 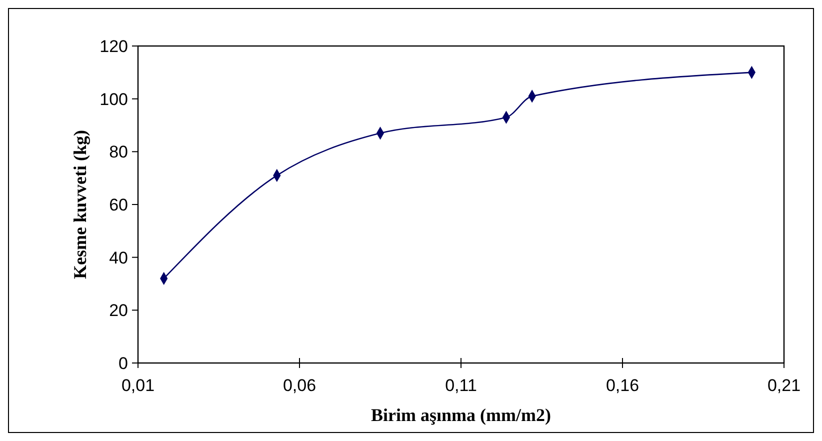 I want to click on x-tick-label: 0,01, so click(x=138, y=385).